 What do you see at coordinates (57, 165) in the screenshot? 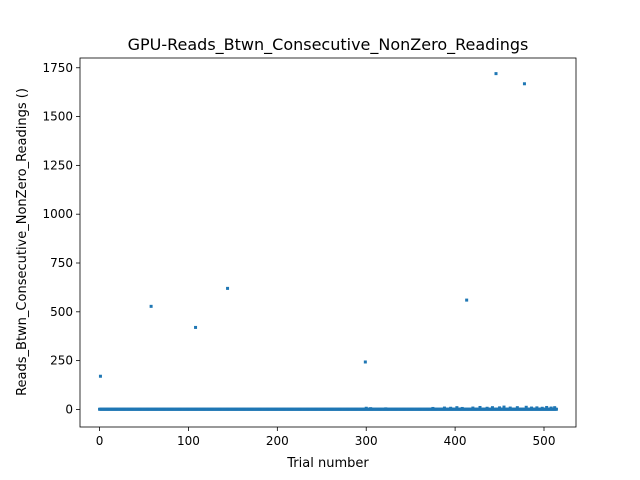
I see `y-tick-label: 1250` at bounding box center [57, 165].